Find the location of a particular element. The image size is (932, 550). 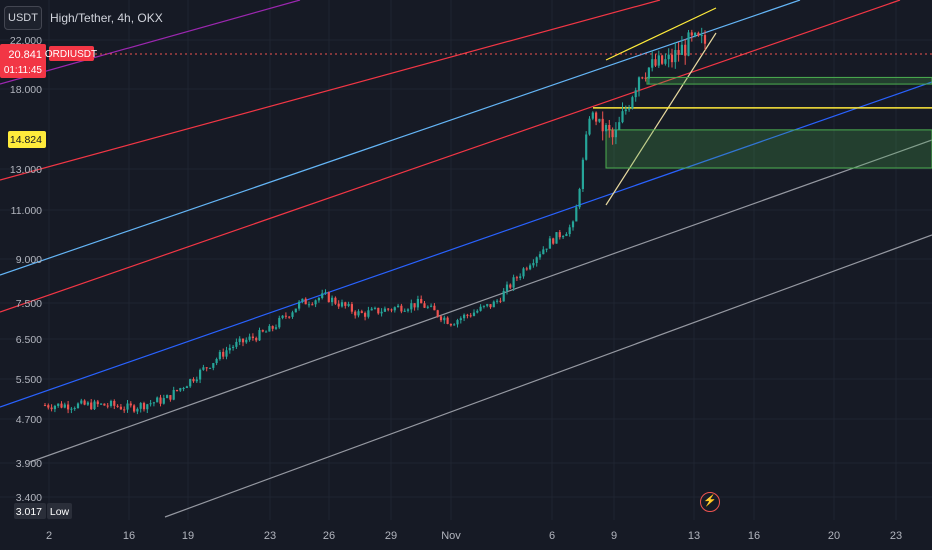

time-tick-label: 6 is located at coordinates (552, 536).